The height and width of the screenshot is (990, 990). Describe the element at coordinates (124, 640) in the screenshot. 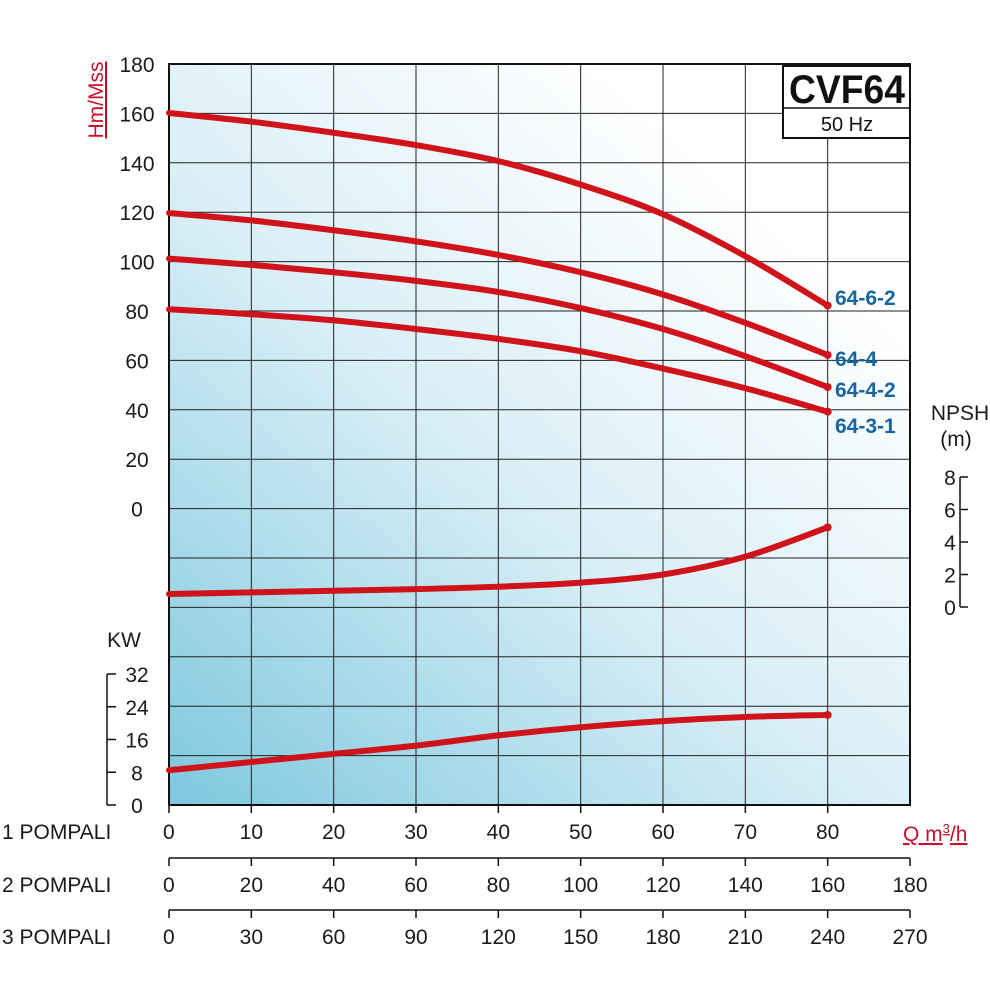

I see `kw-axis-label: KW` at that location.